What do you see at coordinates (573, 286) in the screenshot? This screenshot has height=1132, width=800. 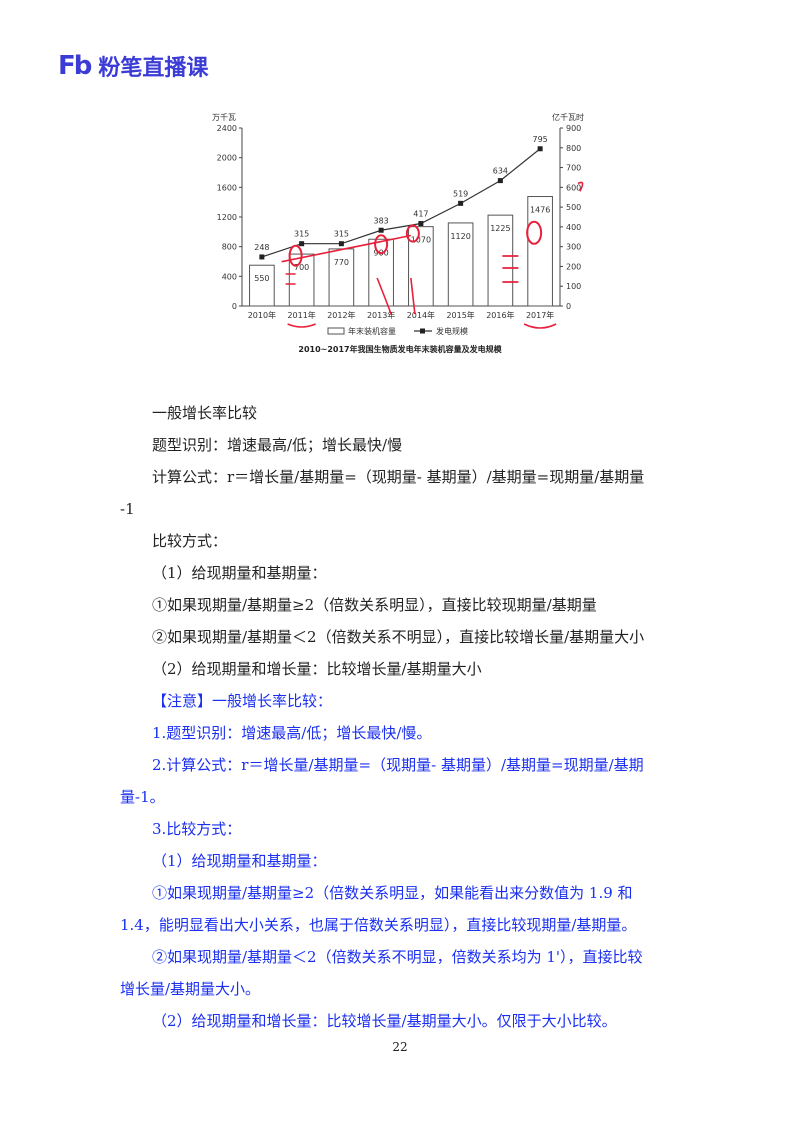 I see `right-tick-label: 100` at bounding box center [573, 286].